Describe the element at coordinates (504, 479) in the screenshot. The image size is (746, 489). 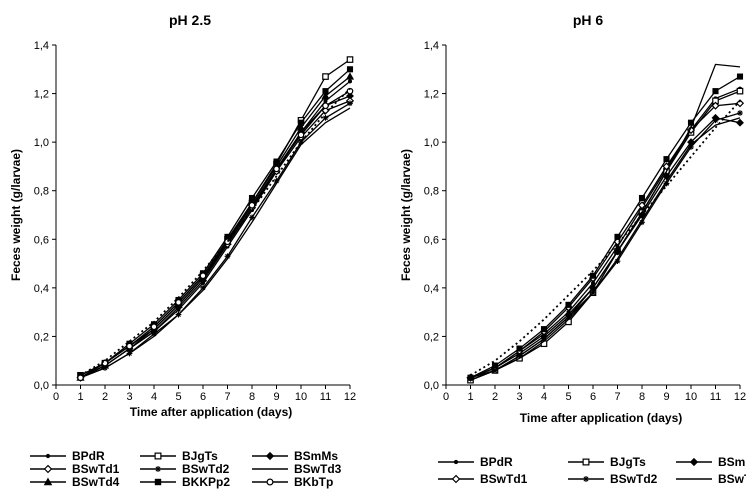
I see `legend-label: BSwTd1` at that location.